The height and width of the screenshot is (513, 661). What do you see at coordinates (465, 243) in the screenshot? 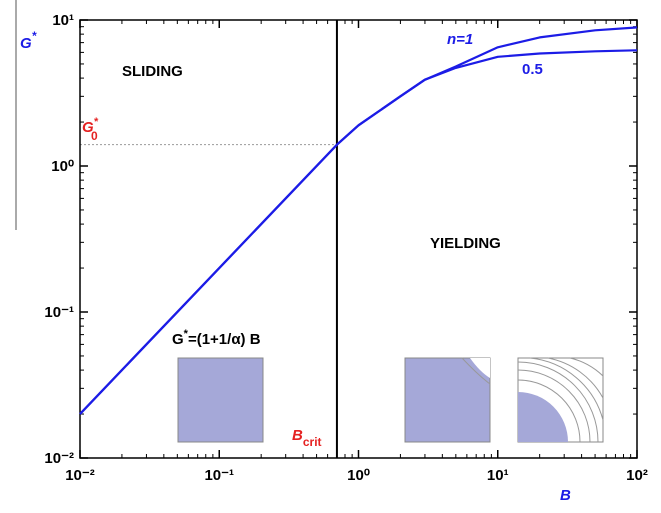
I see `region-label: YIELDING` at bounding box center [465, 243].